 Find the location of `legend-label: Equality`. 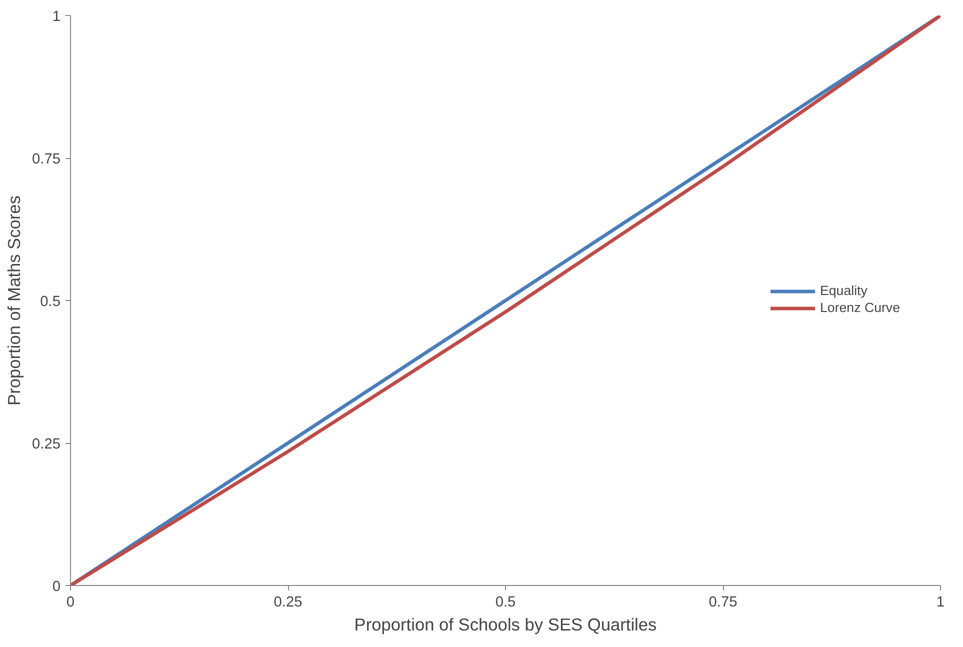

legend-label: Equality is located at coordinates (844, 290).